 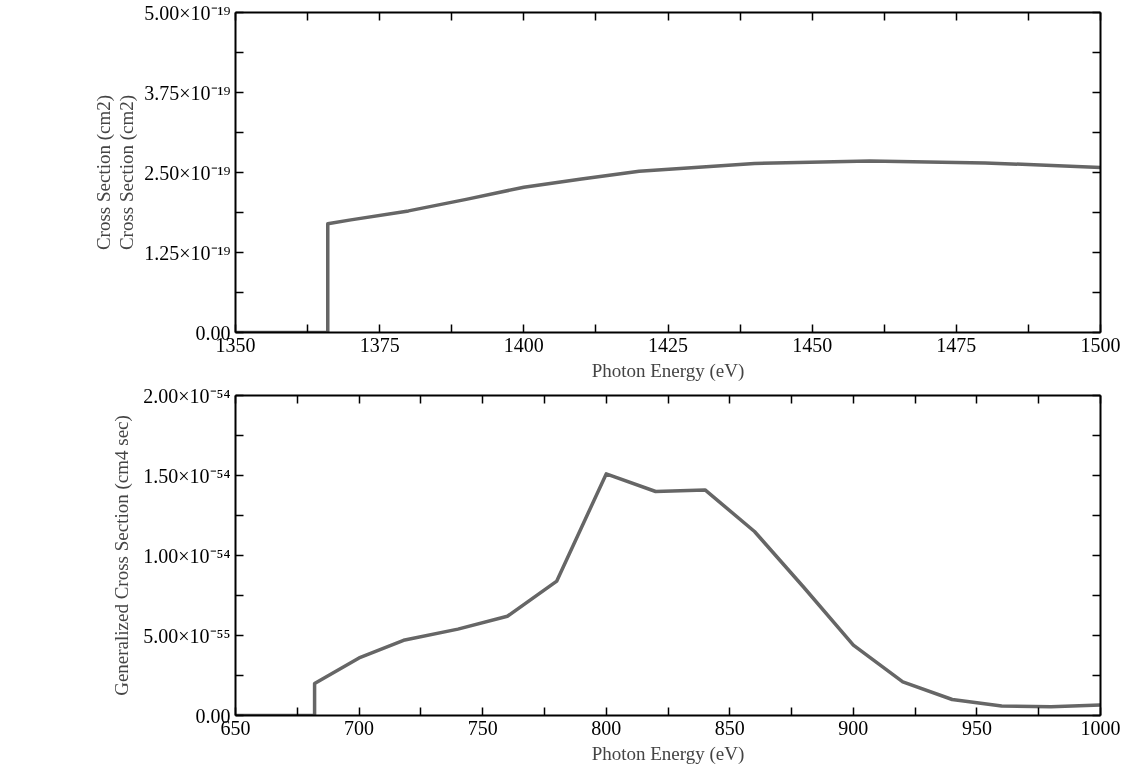 What do you see at coordinates (359, 727) in the screenshot?
I see `x-tick-label: 700` at bounding box center [359, 727].